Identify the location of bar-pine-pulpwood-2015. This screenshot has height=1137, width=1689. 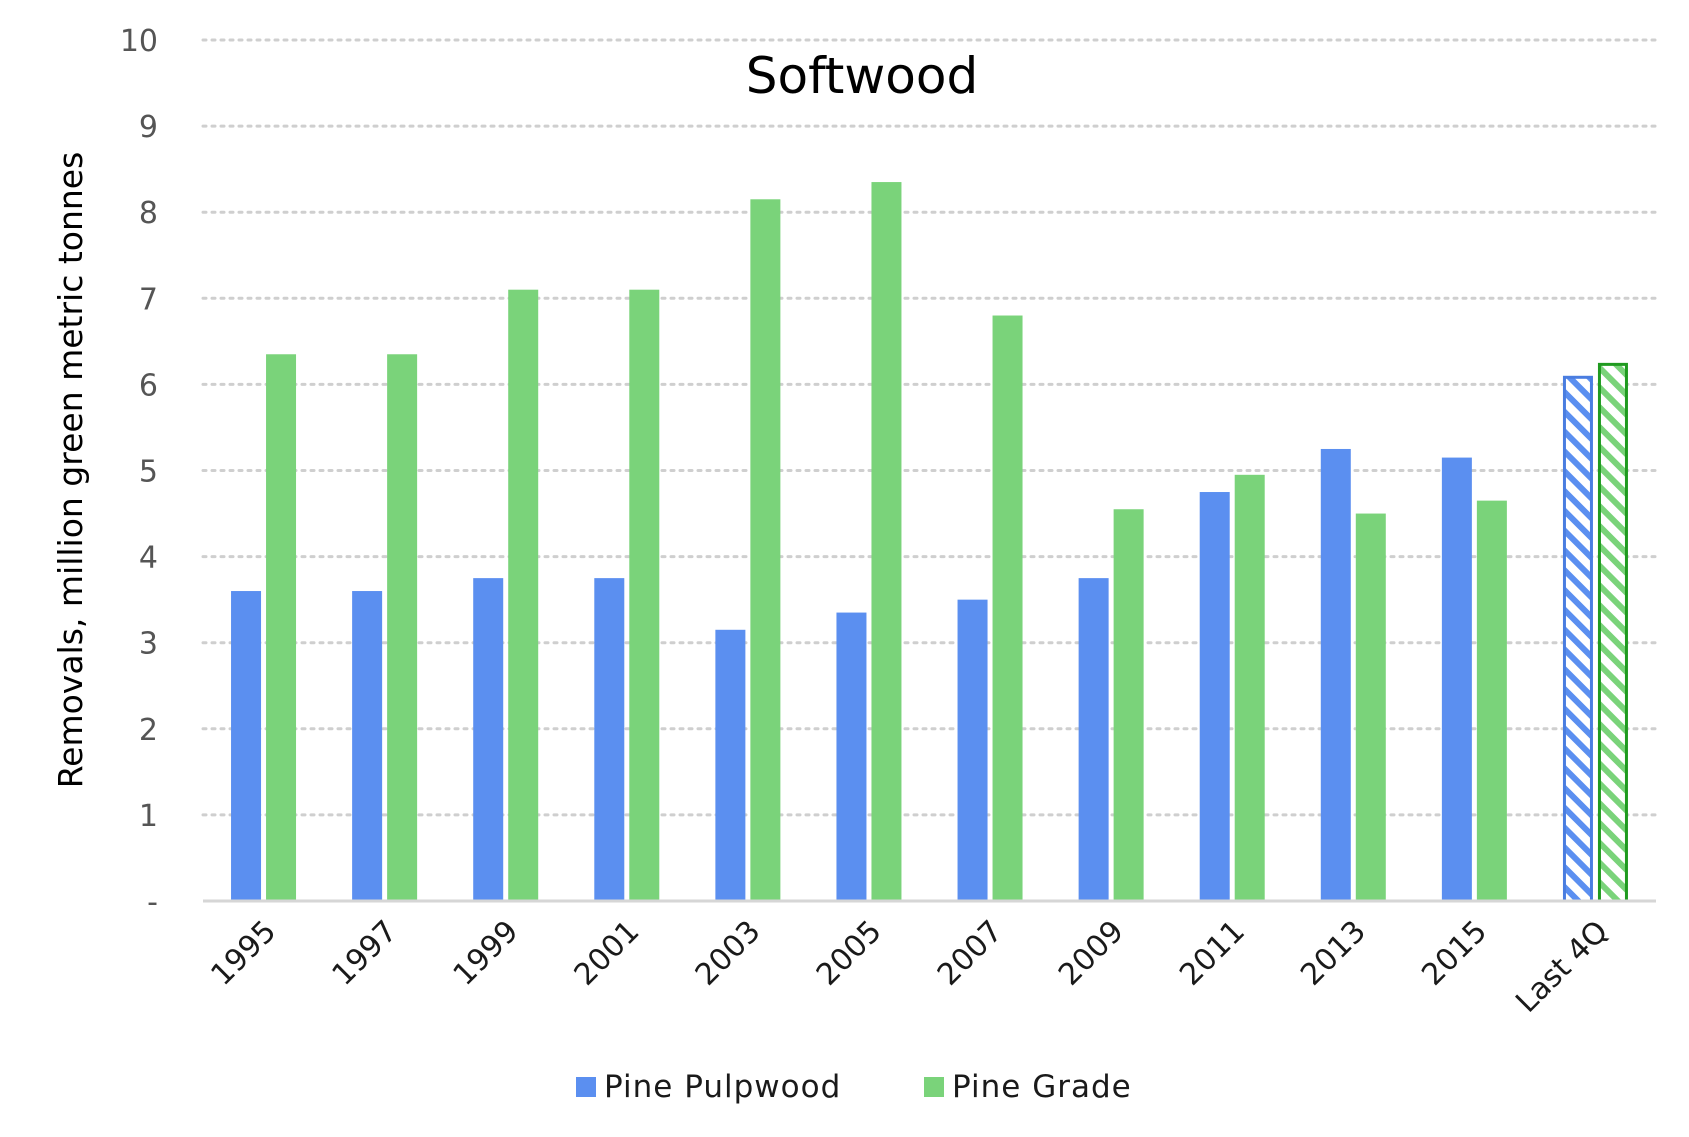
(1456, 679).